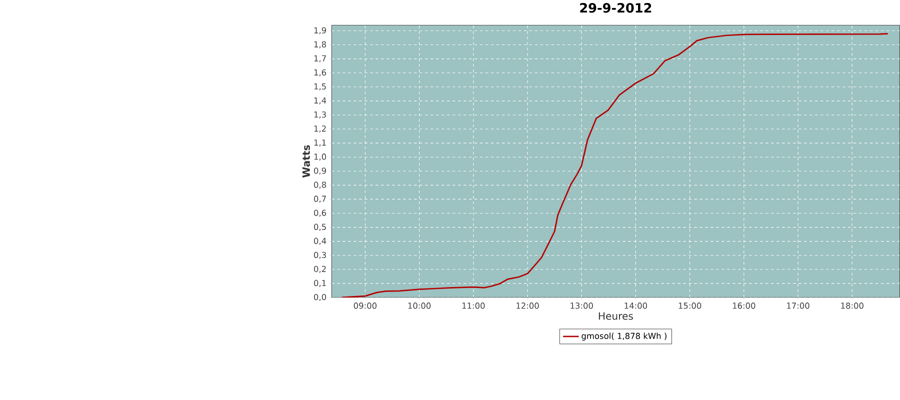  Describe the element at coordinates (320, 269) in the screenshot. I see `y-tick-label: 0,2` at that location.